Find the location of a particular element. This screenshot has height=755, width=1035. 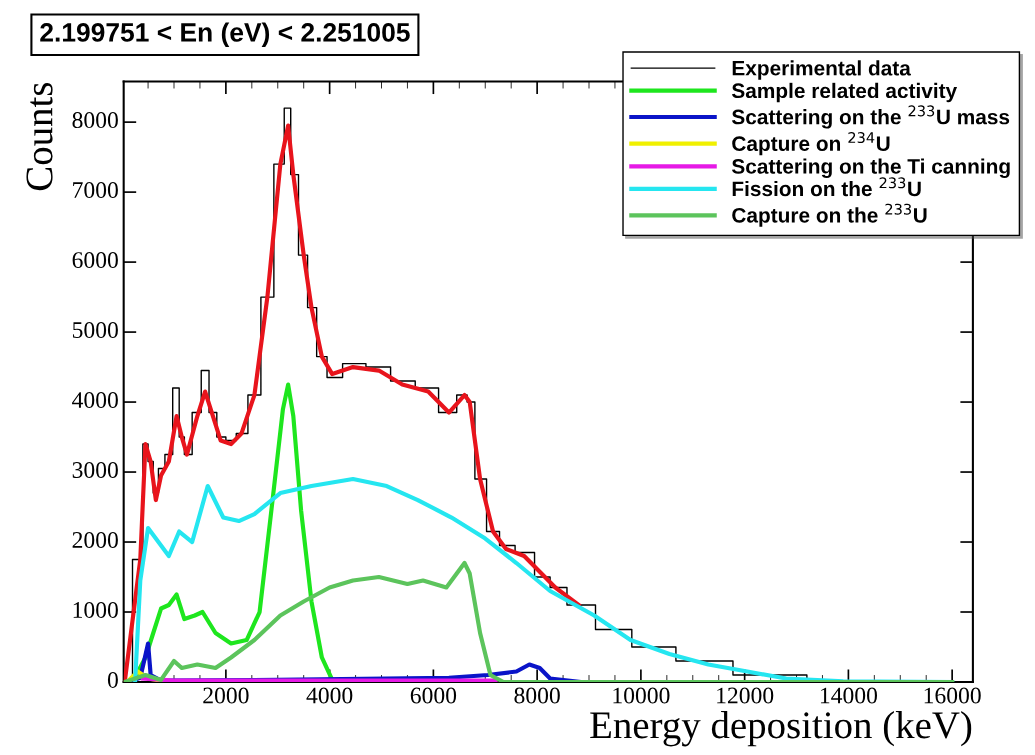

y-tick-label: 8000 is located at coordinates (95, 120).